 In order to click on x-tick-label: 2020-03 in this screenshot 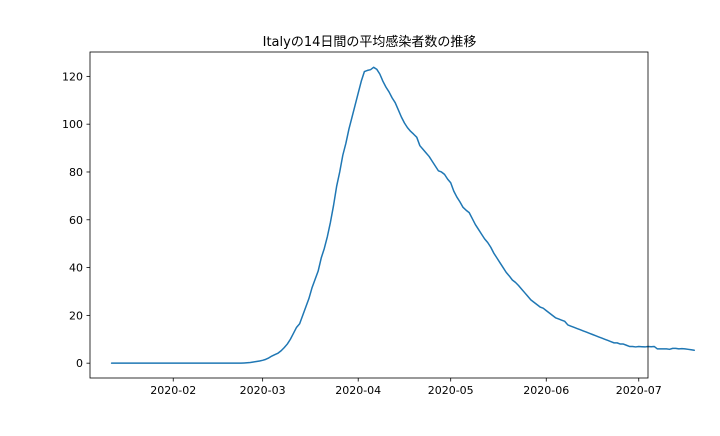, I will do `click(263, 390)`.